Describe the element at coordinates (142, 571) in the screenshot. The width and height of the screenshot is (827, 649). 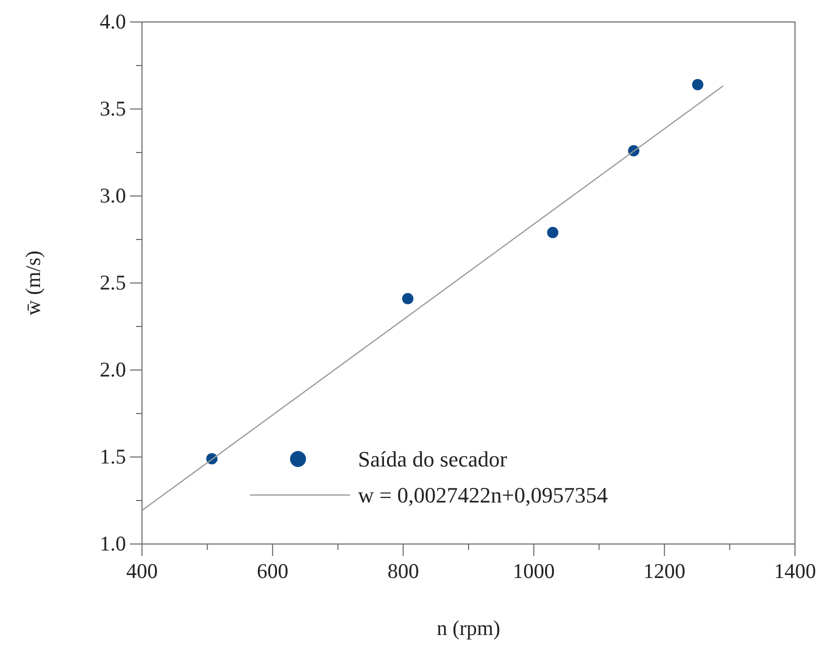
I see `x-tick-label: 400` at that location.